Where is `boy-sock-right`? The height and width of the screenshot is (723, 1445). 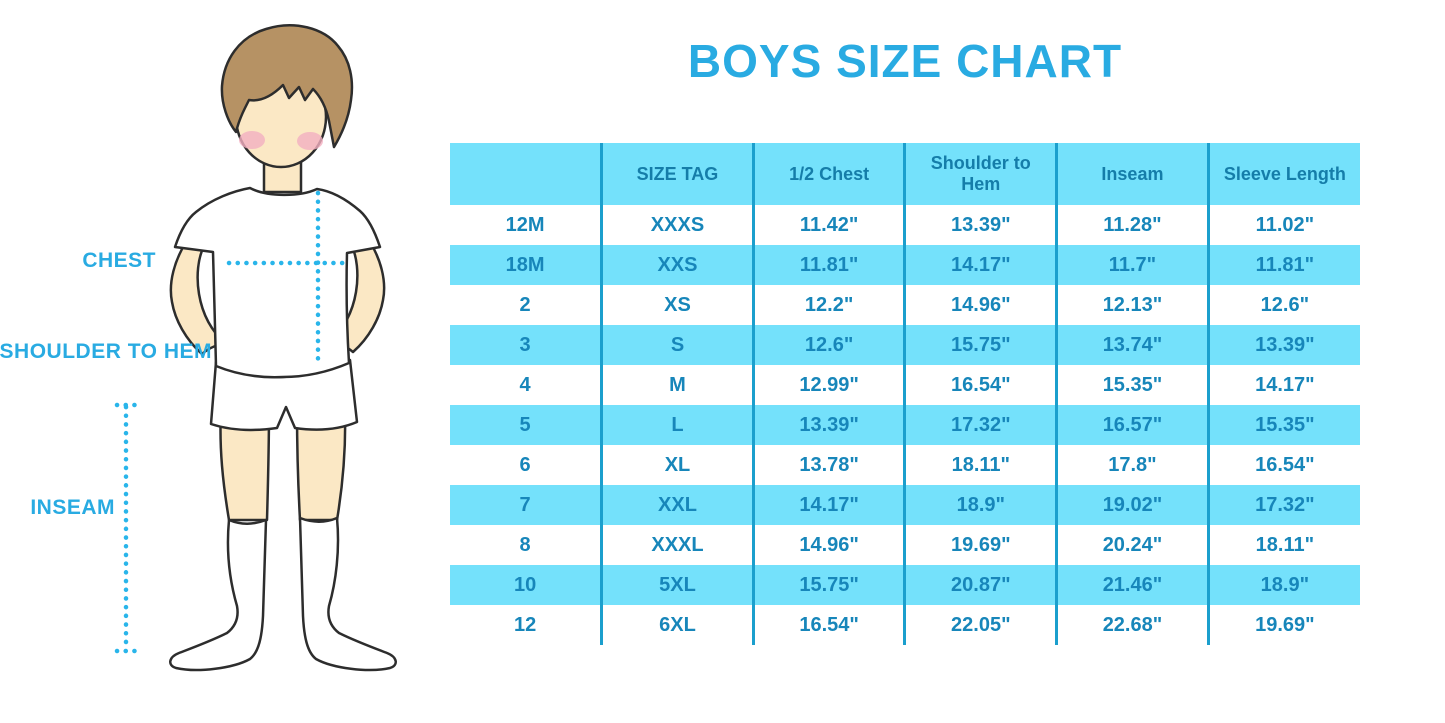 boy-sock-right is located at coordinates (347, 594).